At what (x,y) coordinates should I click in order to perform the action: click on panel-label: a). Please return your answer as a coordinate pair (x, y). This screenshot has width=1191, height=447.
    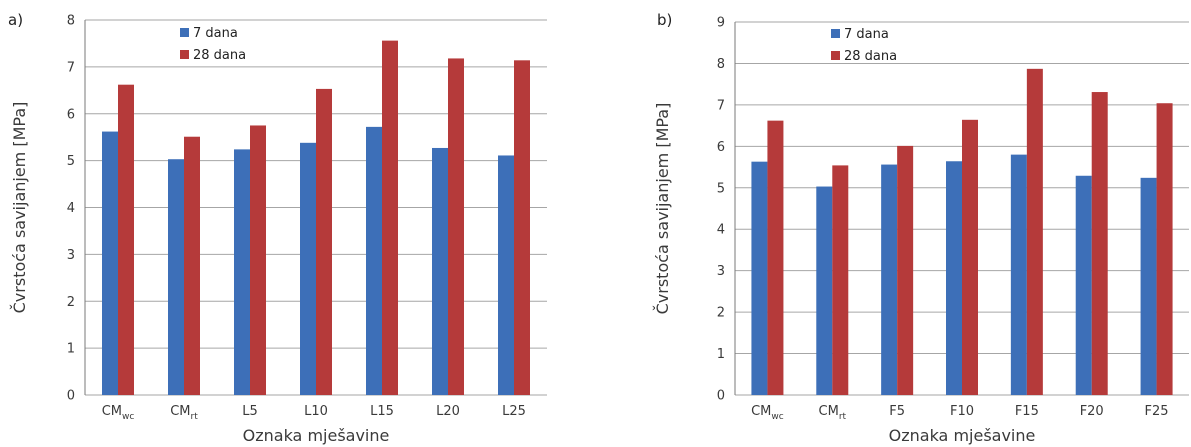
    Looking at the image, I should click on (15, 20).